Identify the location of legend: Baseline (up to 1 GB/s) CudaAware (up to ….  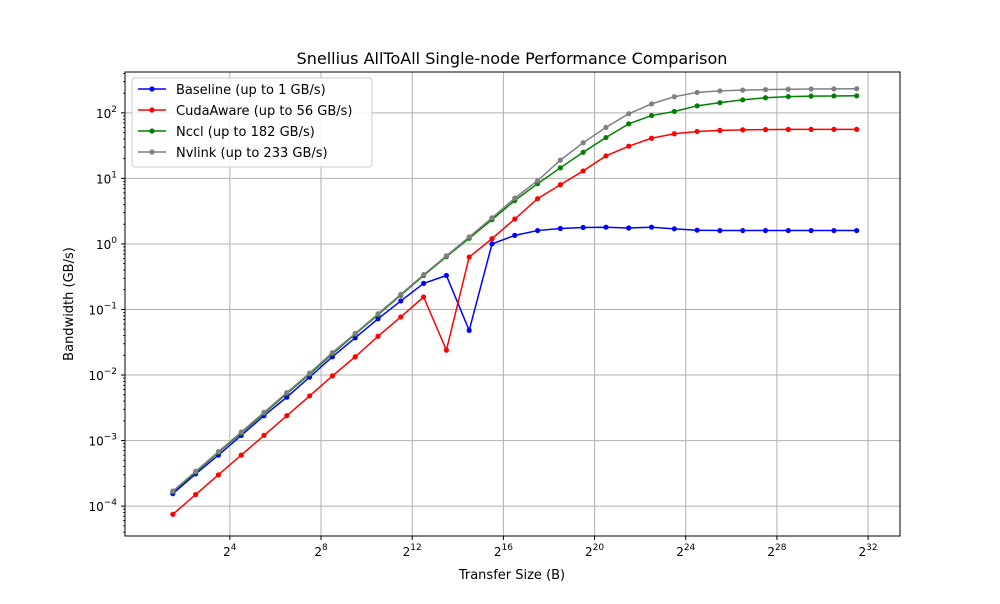
(252, 122).